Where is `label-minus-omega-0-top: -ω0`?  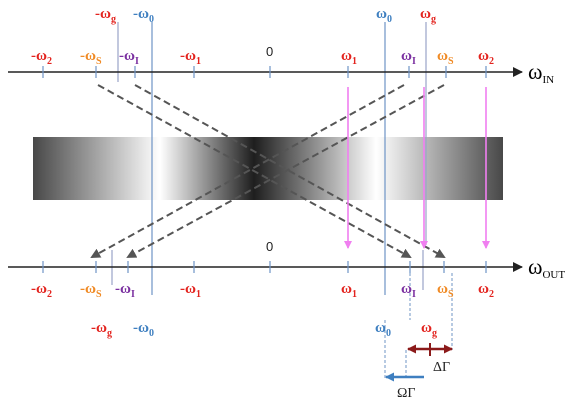 label-minus-omega-0-top: -ω0 is located at coordinates (143, 15).